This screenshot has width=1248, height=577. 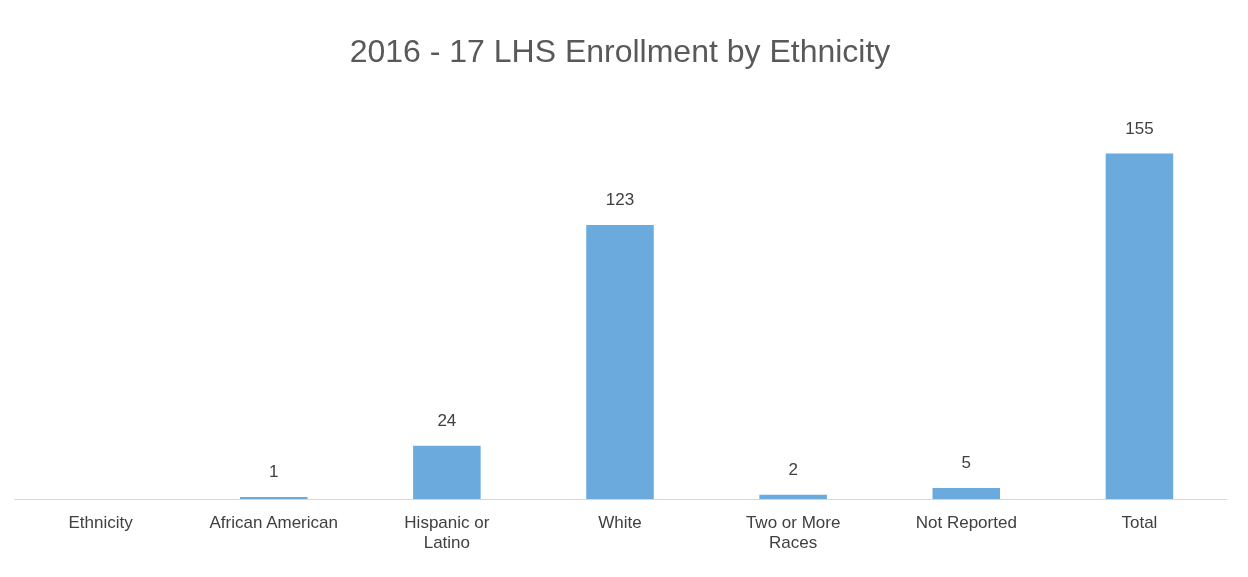 I want to click on data-label: 5, so click(x=966, y=463).